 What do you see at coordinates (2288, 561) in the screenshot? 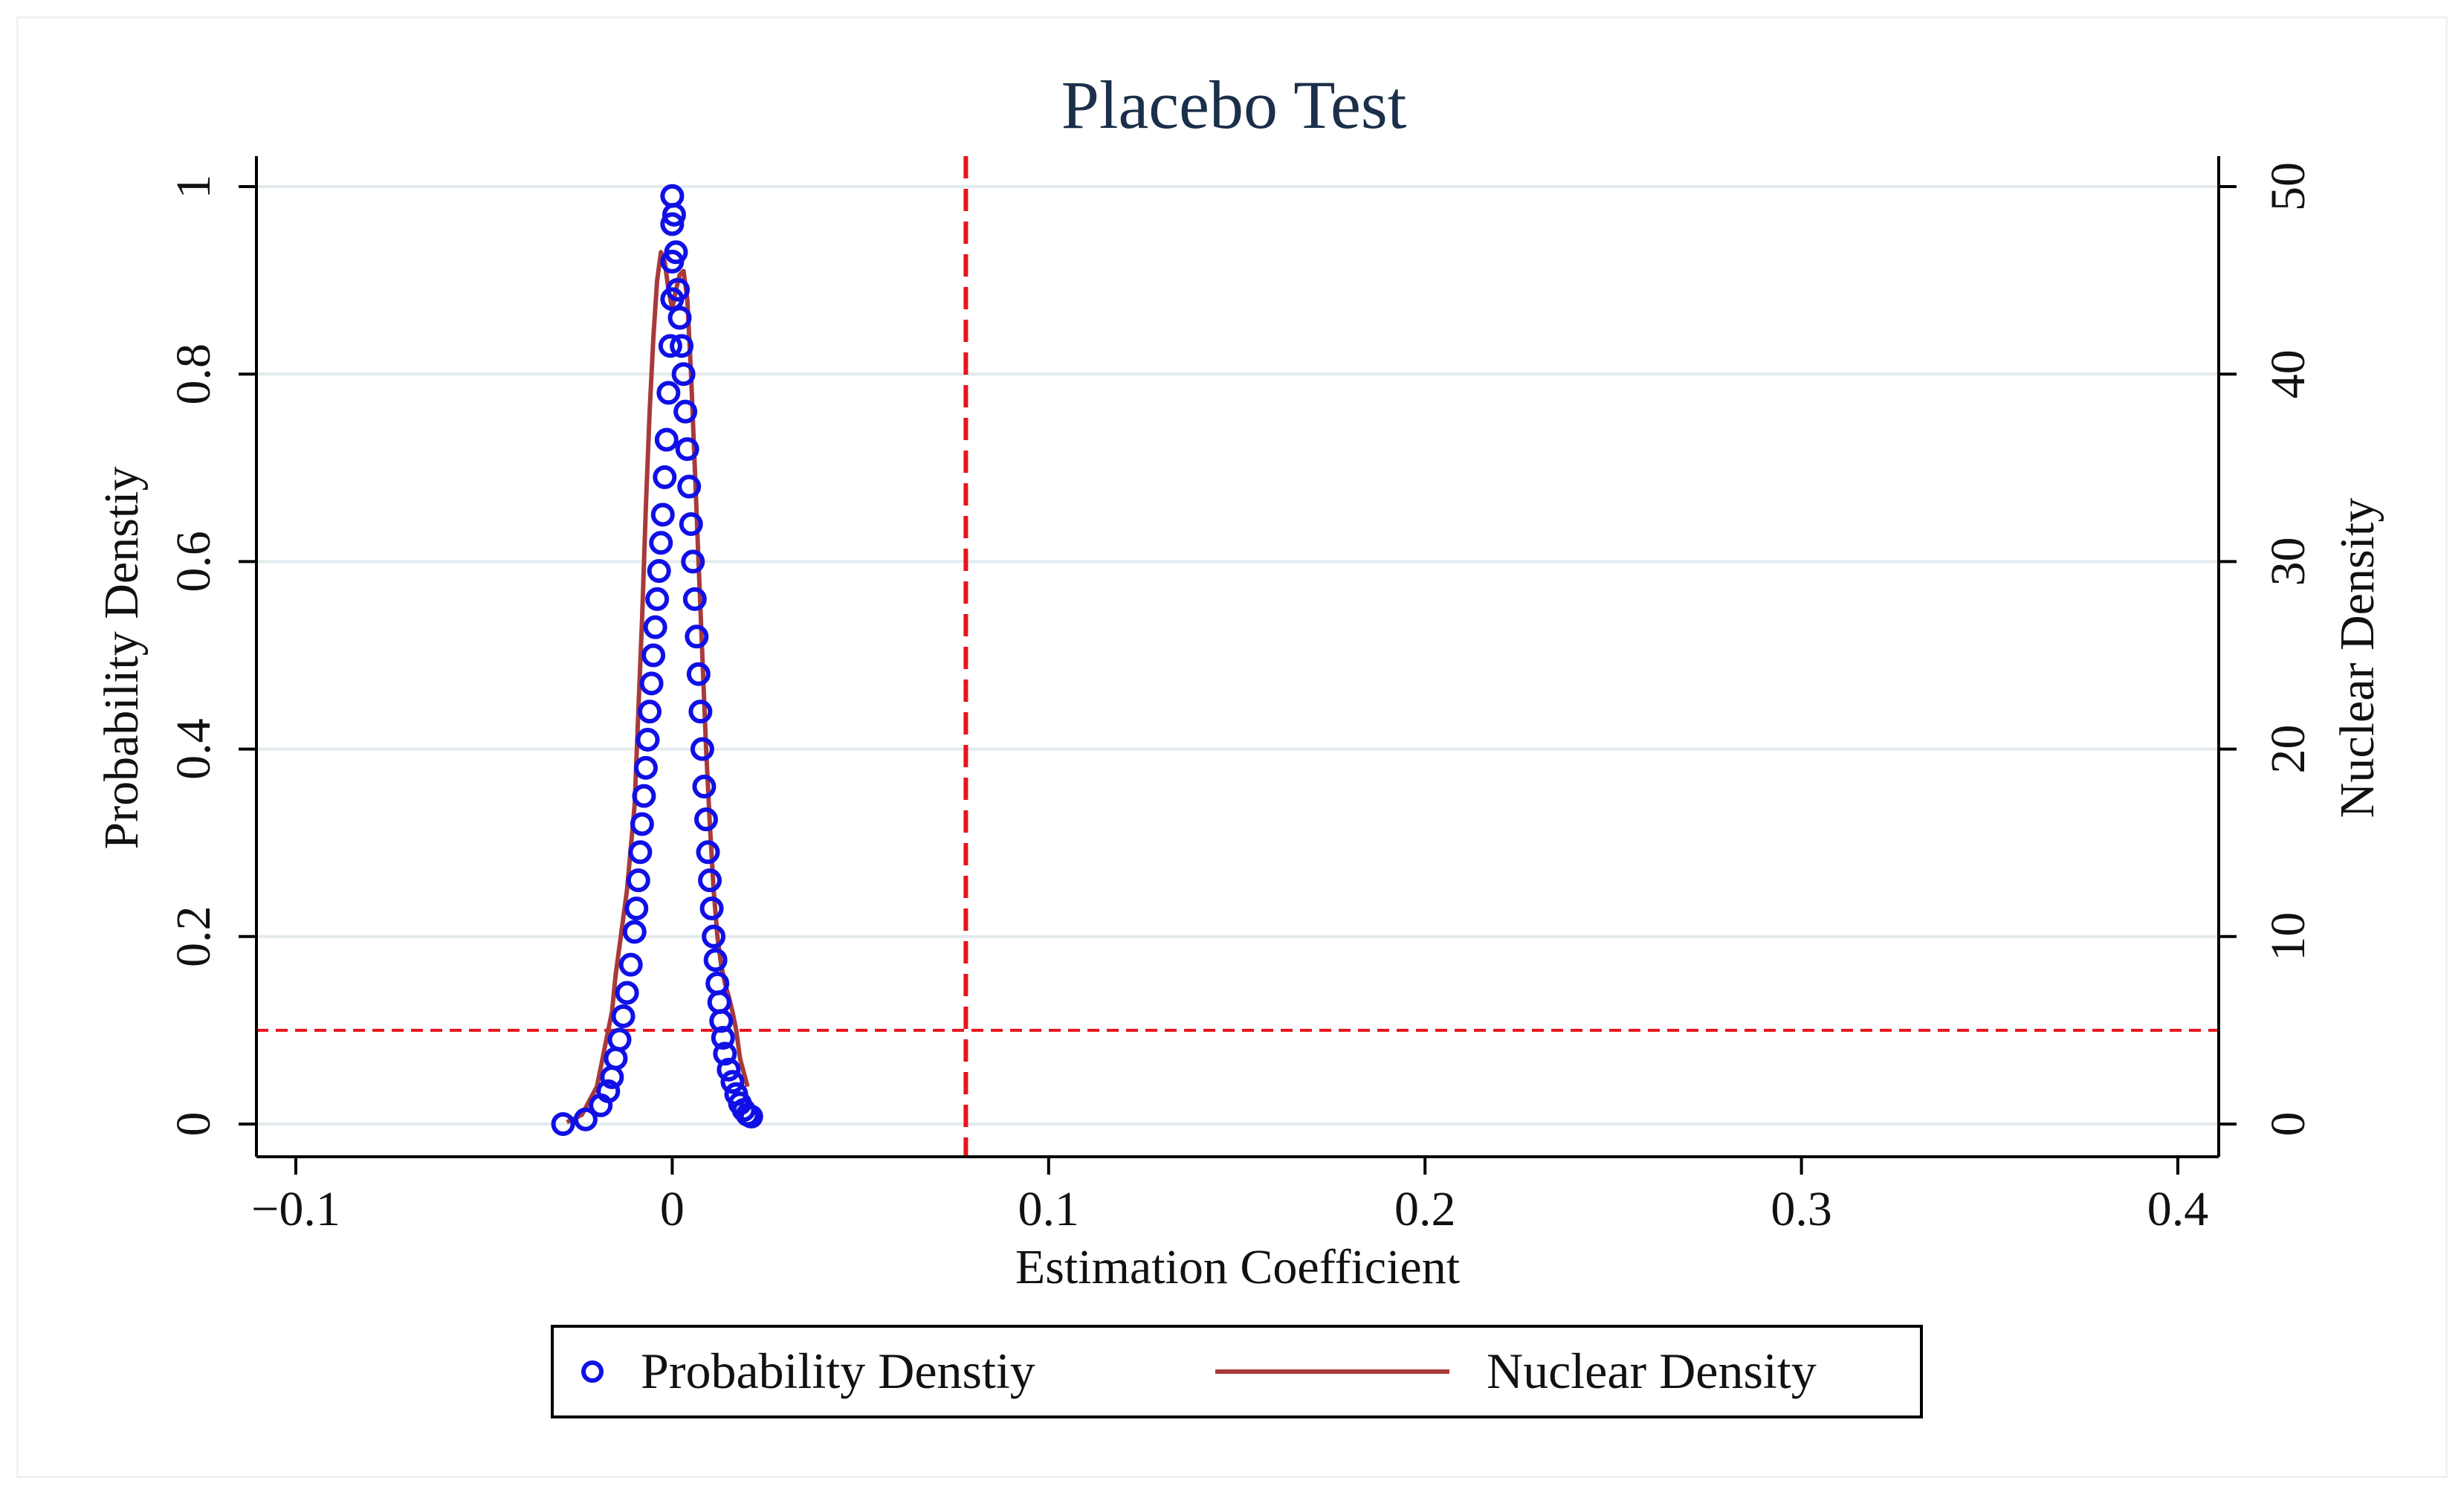
I see `y-tick-label-right: 30` at bounding box center [2288, 561].